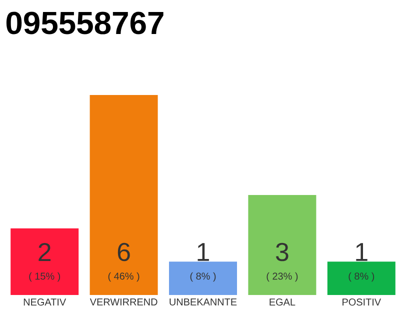 The height and width of the screenshot is (320, 410). I want to click on data-label: 2, so click(44, 252).